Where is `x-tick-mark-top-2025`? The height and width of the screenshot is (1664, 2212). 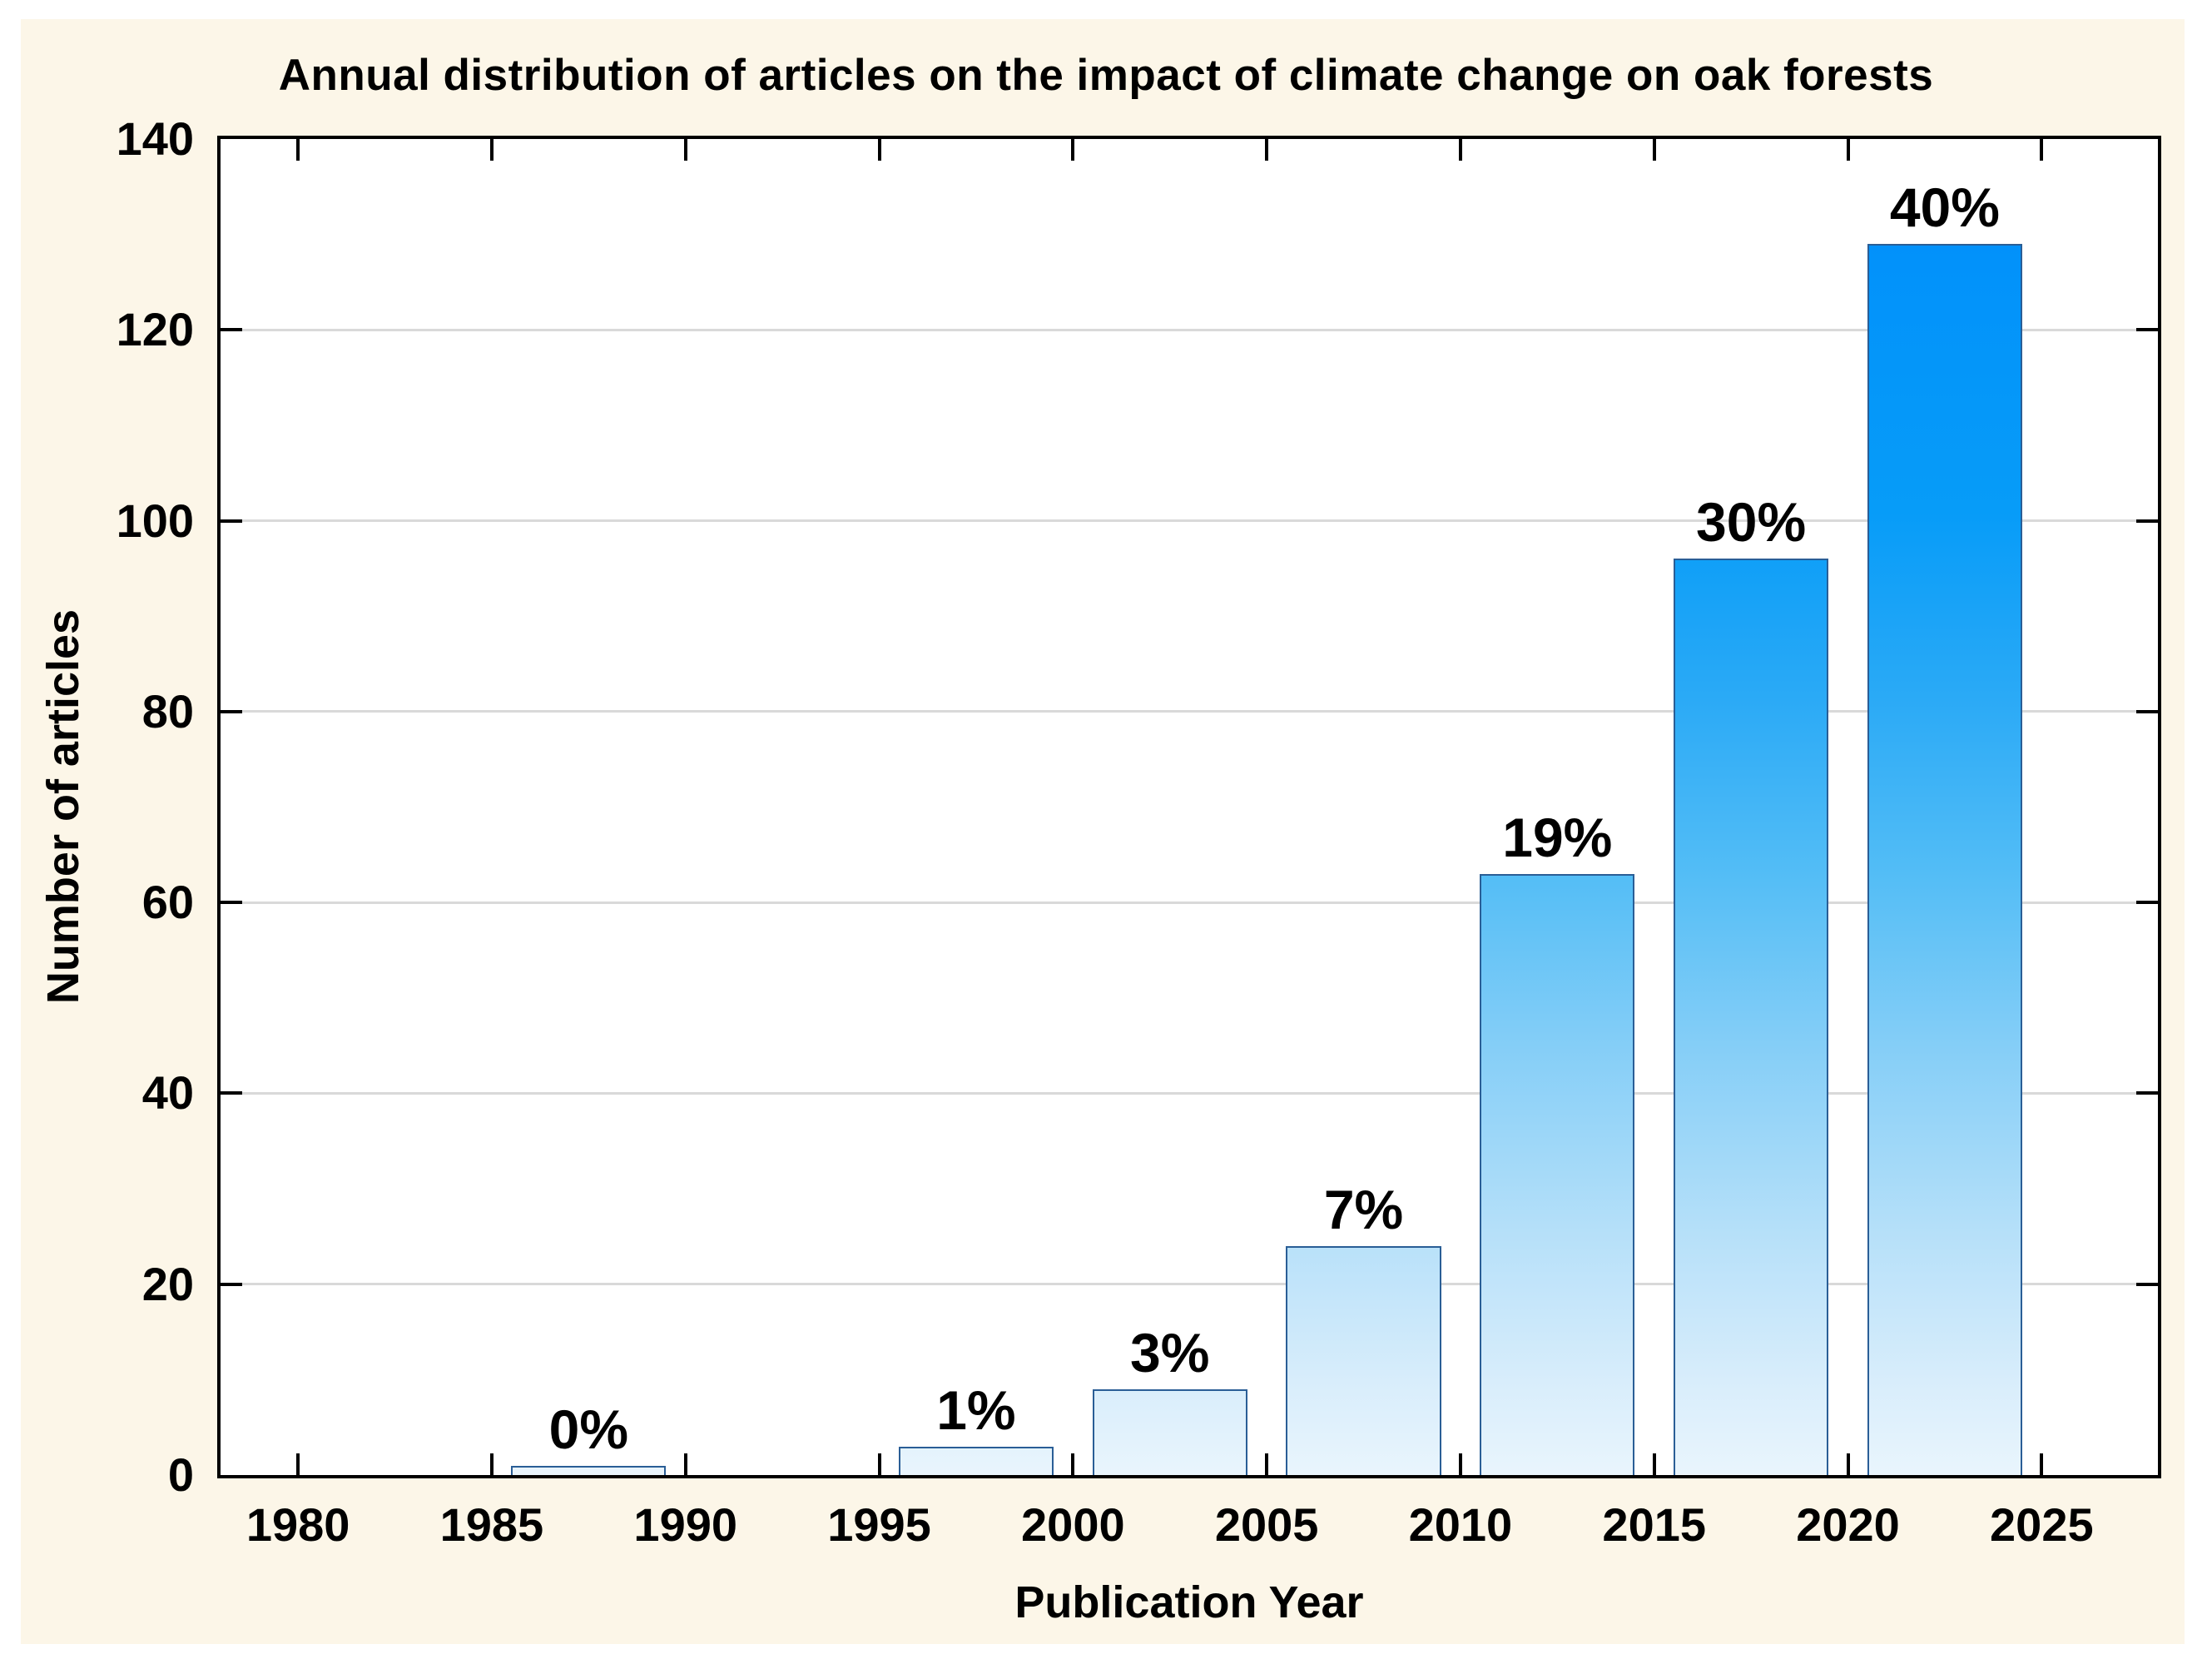 x-tick-mark-top-2025 is located at coordinates (2042, 150).